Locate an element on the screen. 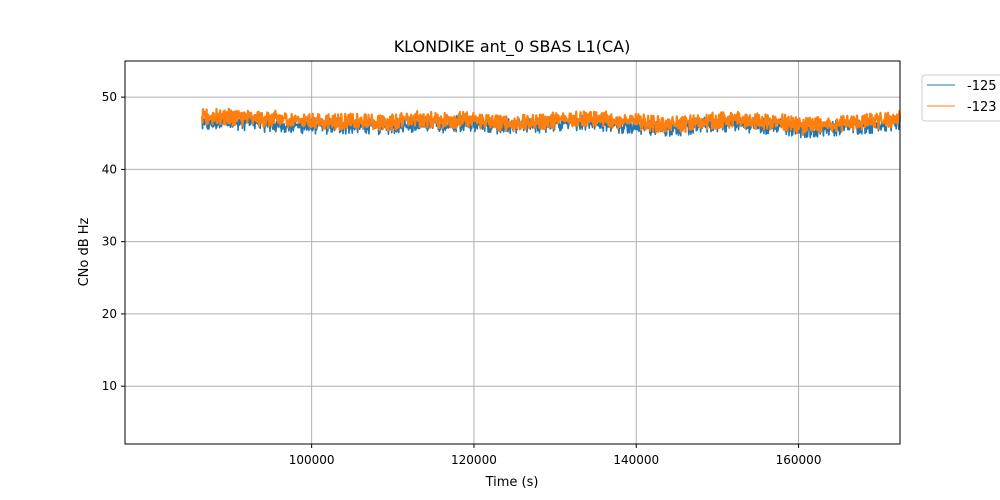  y-tick-label: 40 is located at coordinates (109, 169).